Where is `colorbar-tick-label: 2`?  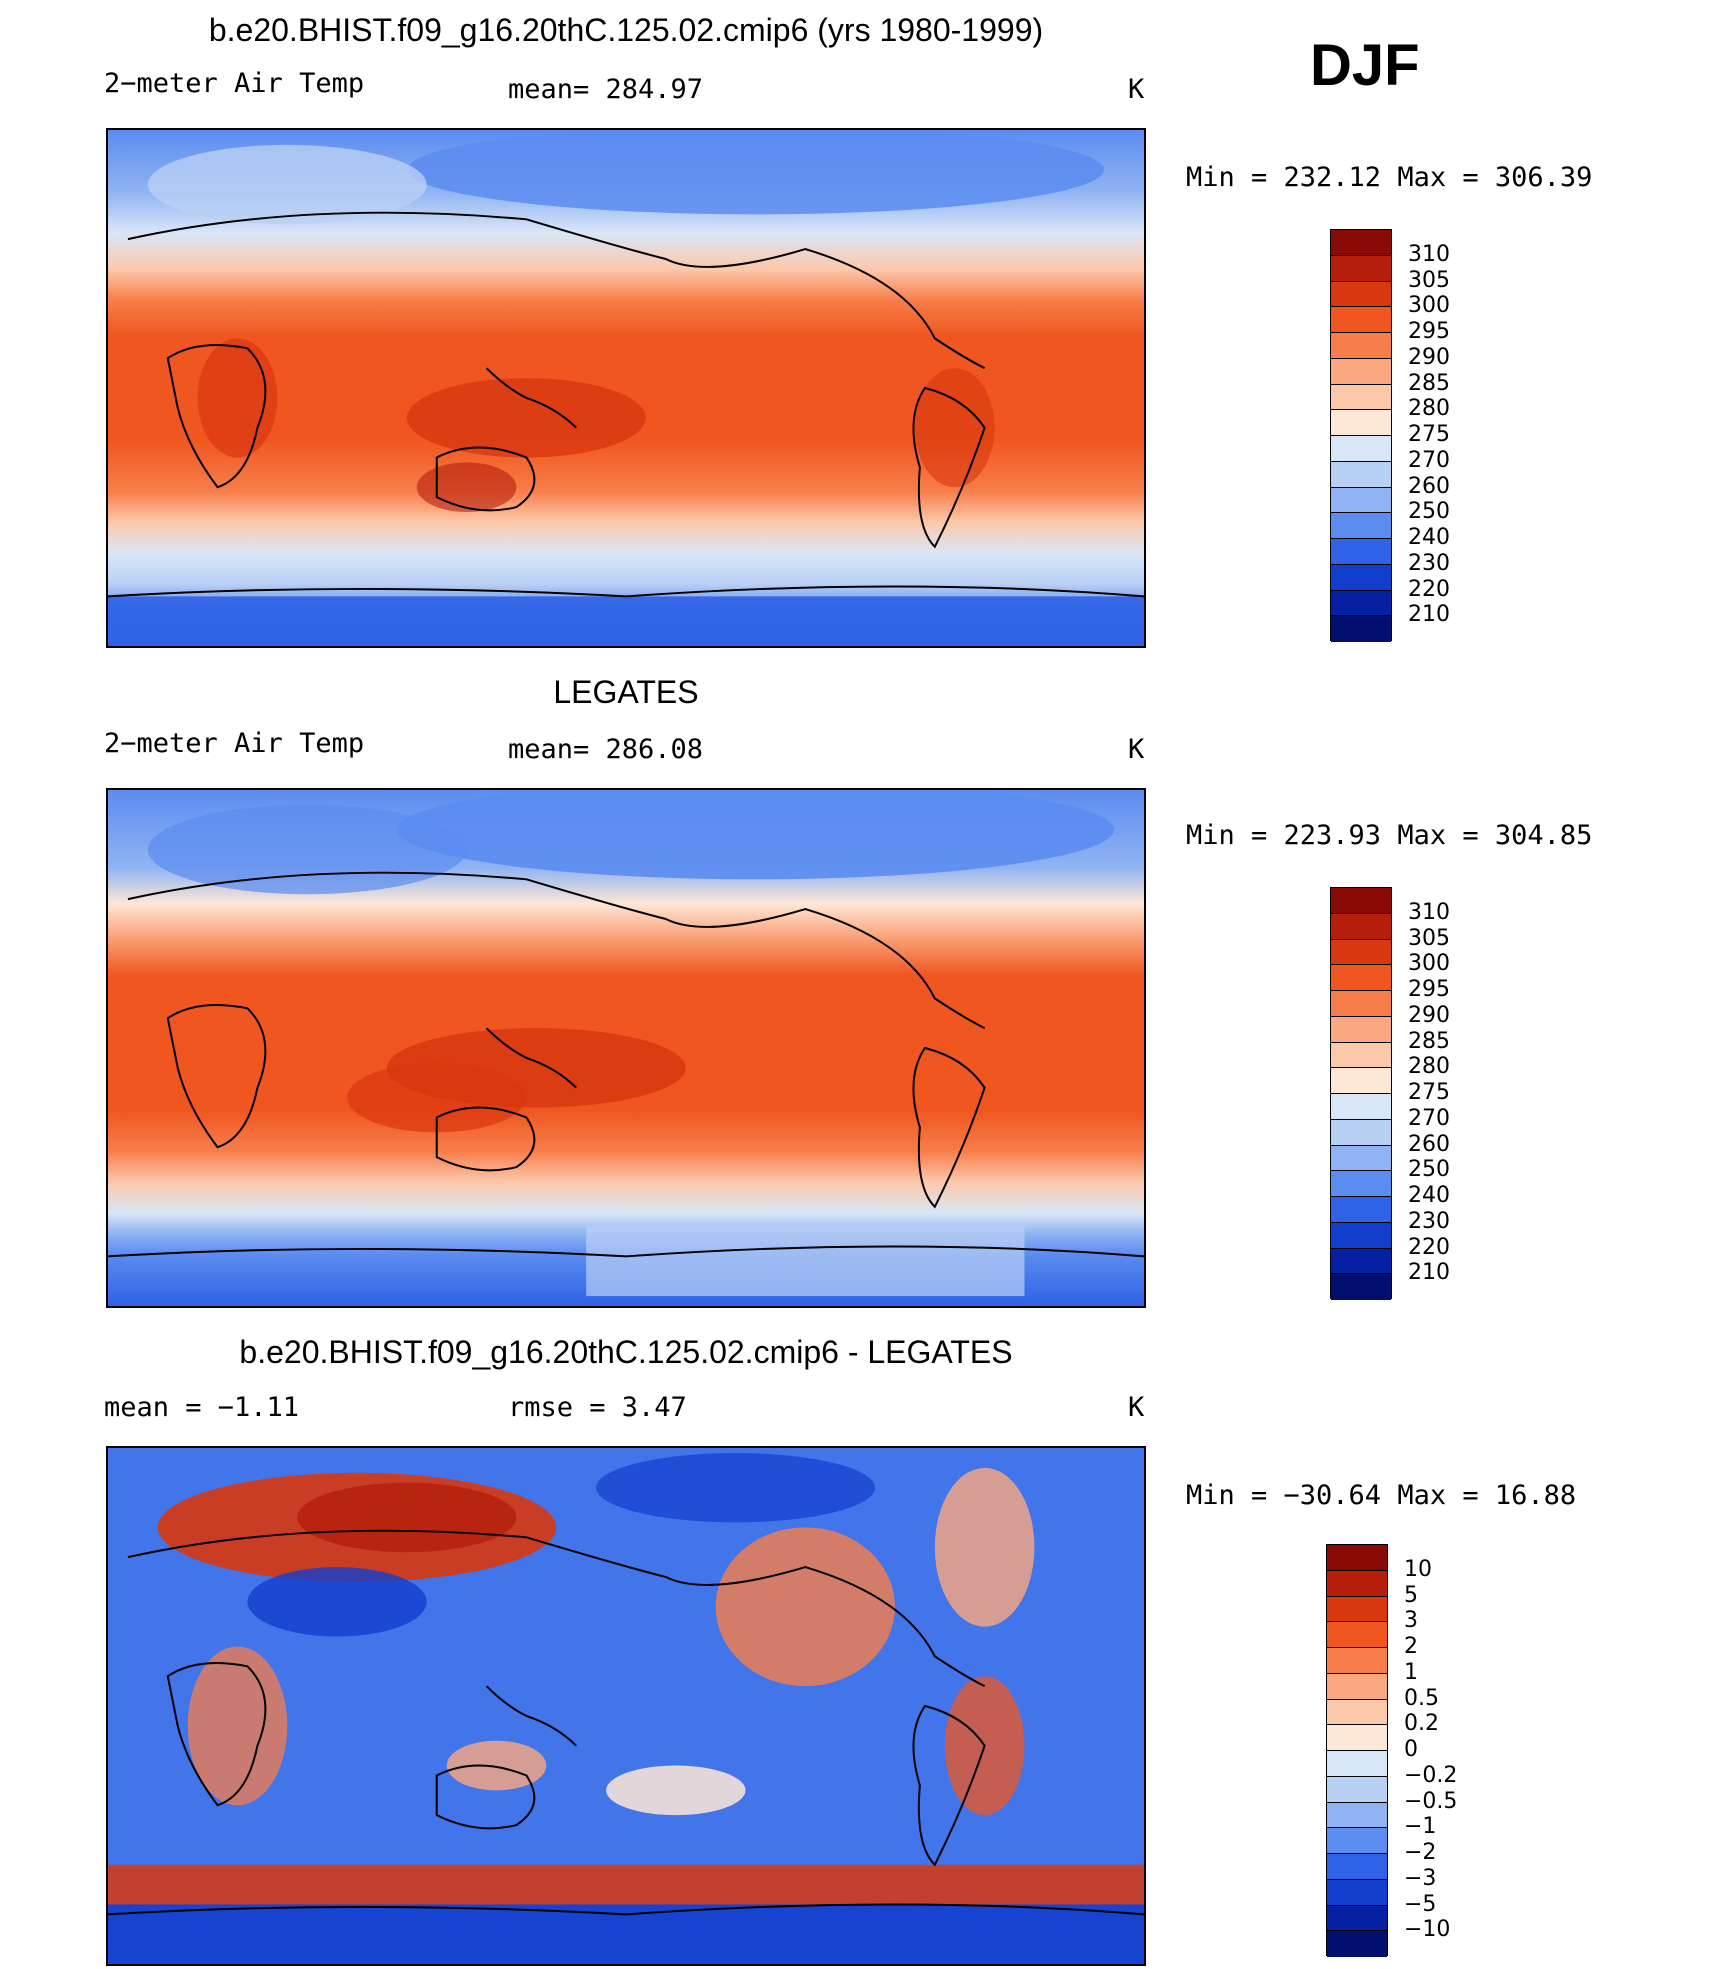
colorbar-tick-label: 2 is located at coordinates (1411, 1646).